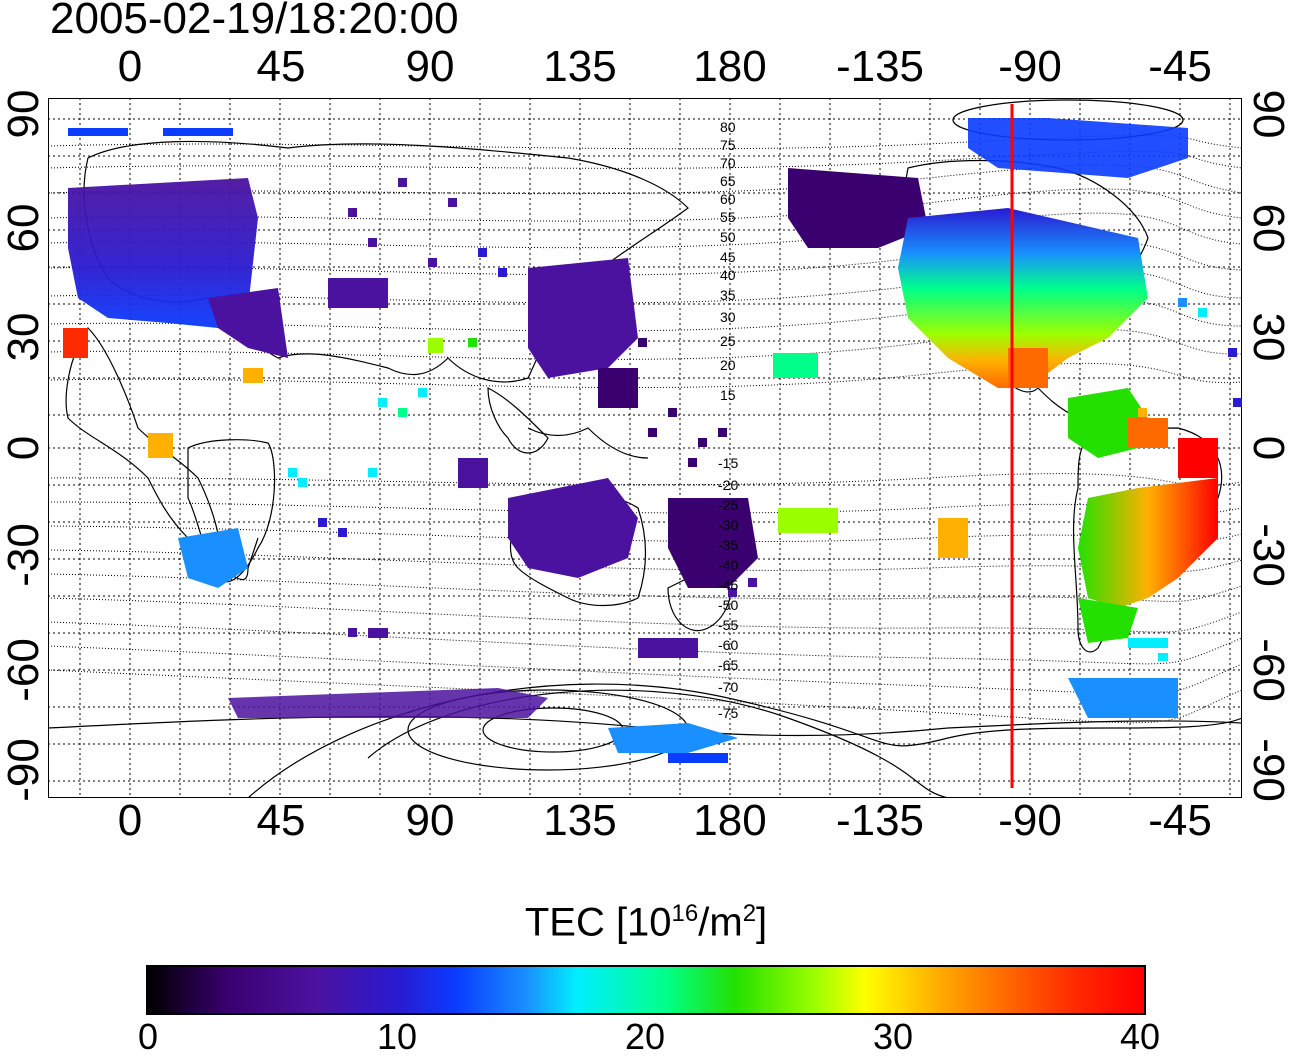  What do you see at coordinates (720, 922) in the screenshot?
I see `colorbar-title-unit: /m` at bounding box center [720, 922].